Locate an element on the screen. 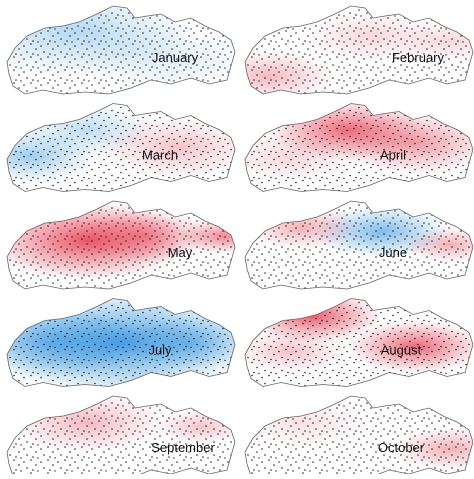  month-label: April is located at coordinates (393, 155).